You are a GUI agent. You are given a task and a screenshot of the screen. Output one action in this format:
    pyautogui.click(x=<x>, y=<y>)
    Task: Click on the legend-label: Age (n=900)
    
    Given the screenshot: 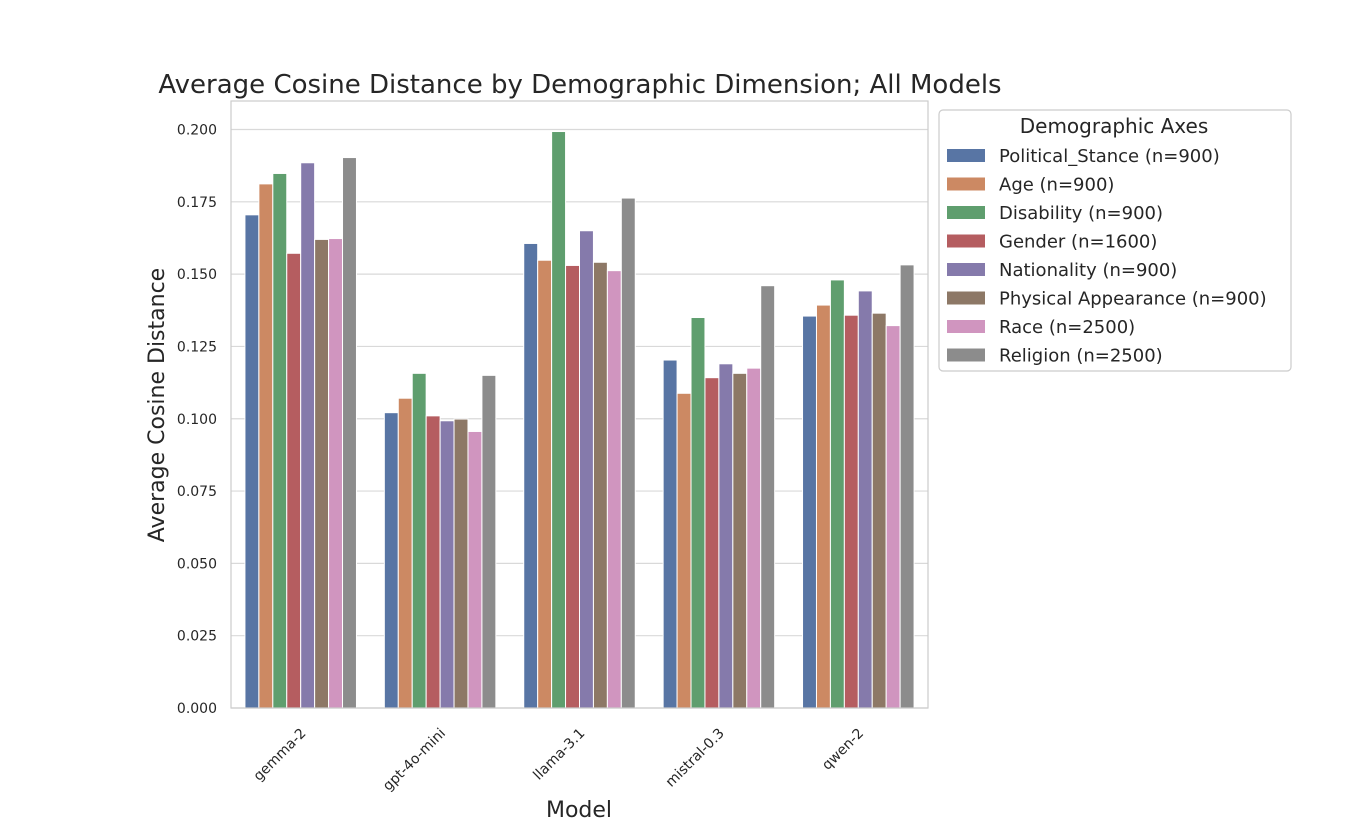 What is the action you would take?
    pyautogui.click(x=1056, y=185)
    